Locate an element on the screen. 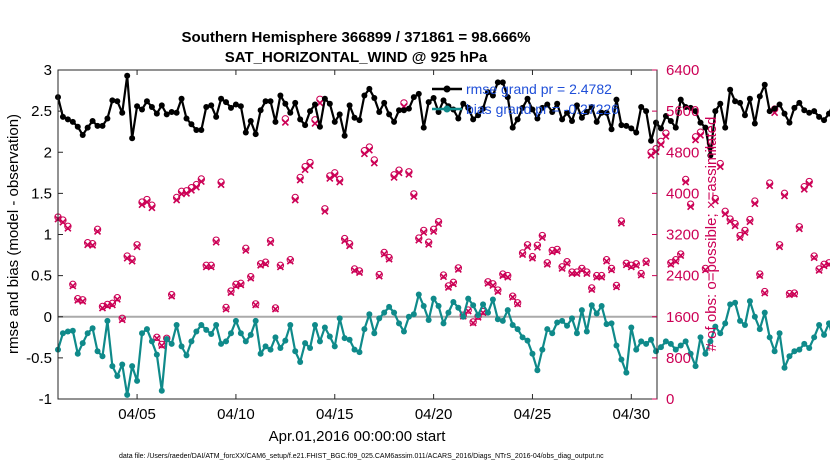 The width and height of the screenshot is (830, 470). y-tick-label: 2.5 is located at coordinates (41, 111).